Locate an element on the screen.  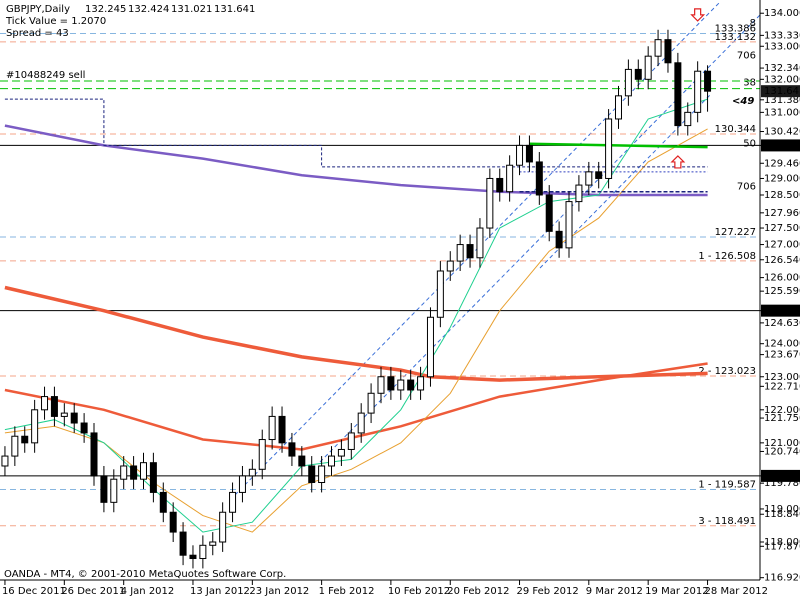
y-tick-label: 132.340 is located at coordinates (782, 68).